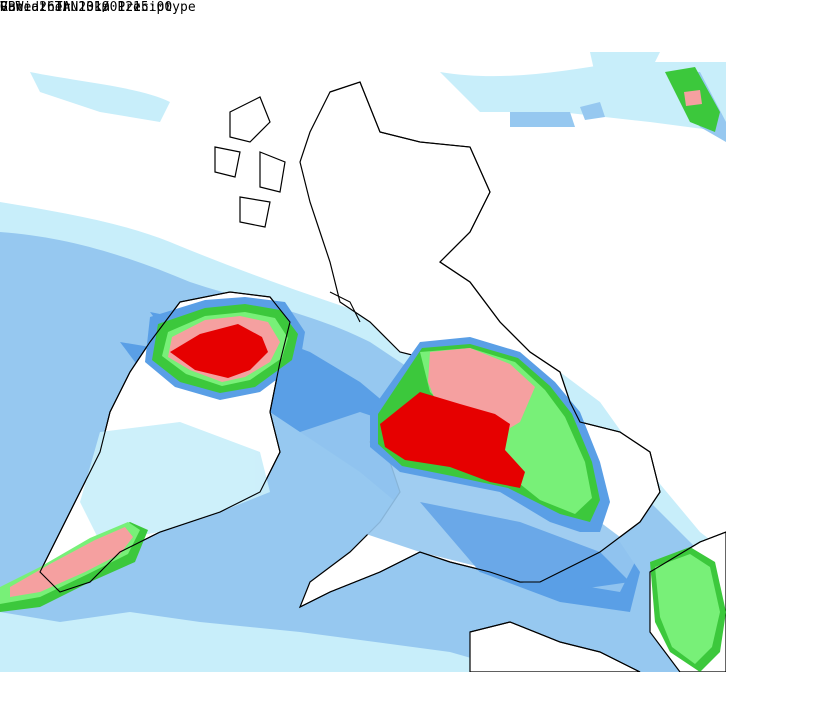  What do you see at coordinates (688, 609) in the screenshot?
I see `precip-cell-southeast` at bounding box center [688, 609].